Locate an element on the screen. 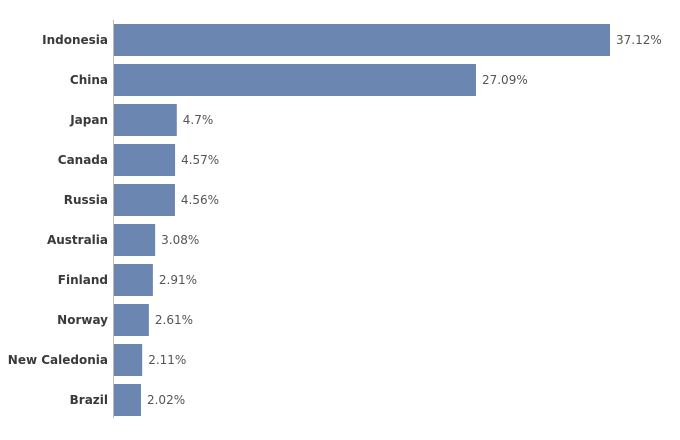 The height and width of the screenshot is (440, 680). value-label-finland: 2.91% is located at coordinates (178, 280).